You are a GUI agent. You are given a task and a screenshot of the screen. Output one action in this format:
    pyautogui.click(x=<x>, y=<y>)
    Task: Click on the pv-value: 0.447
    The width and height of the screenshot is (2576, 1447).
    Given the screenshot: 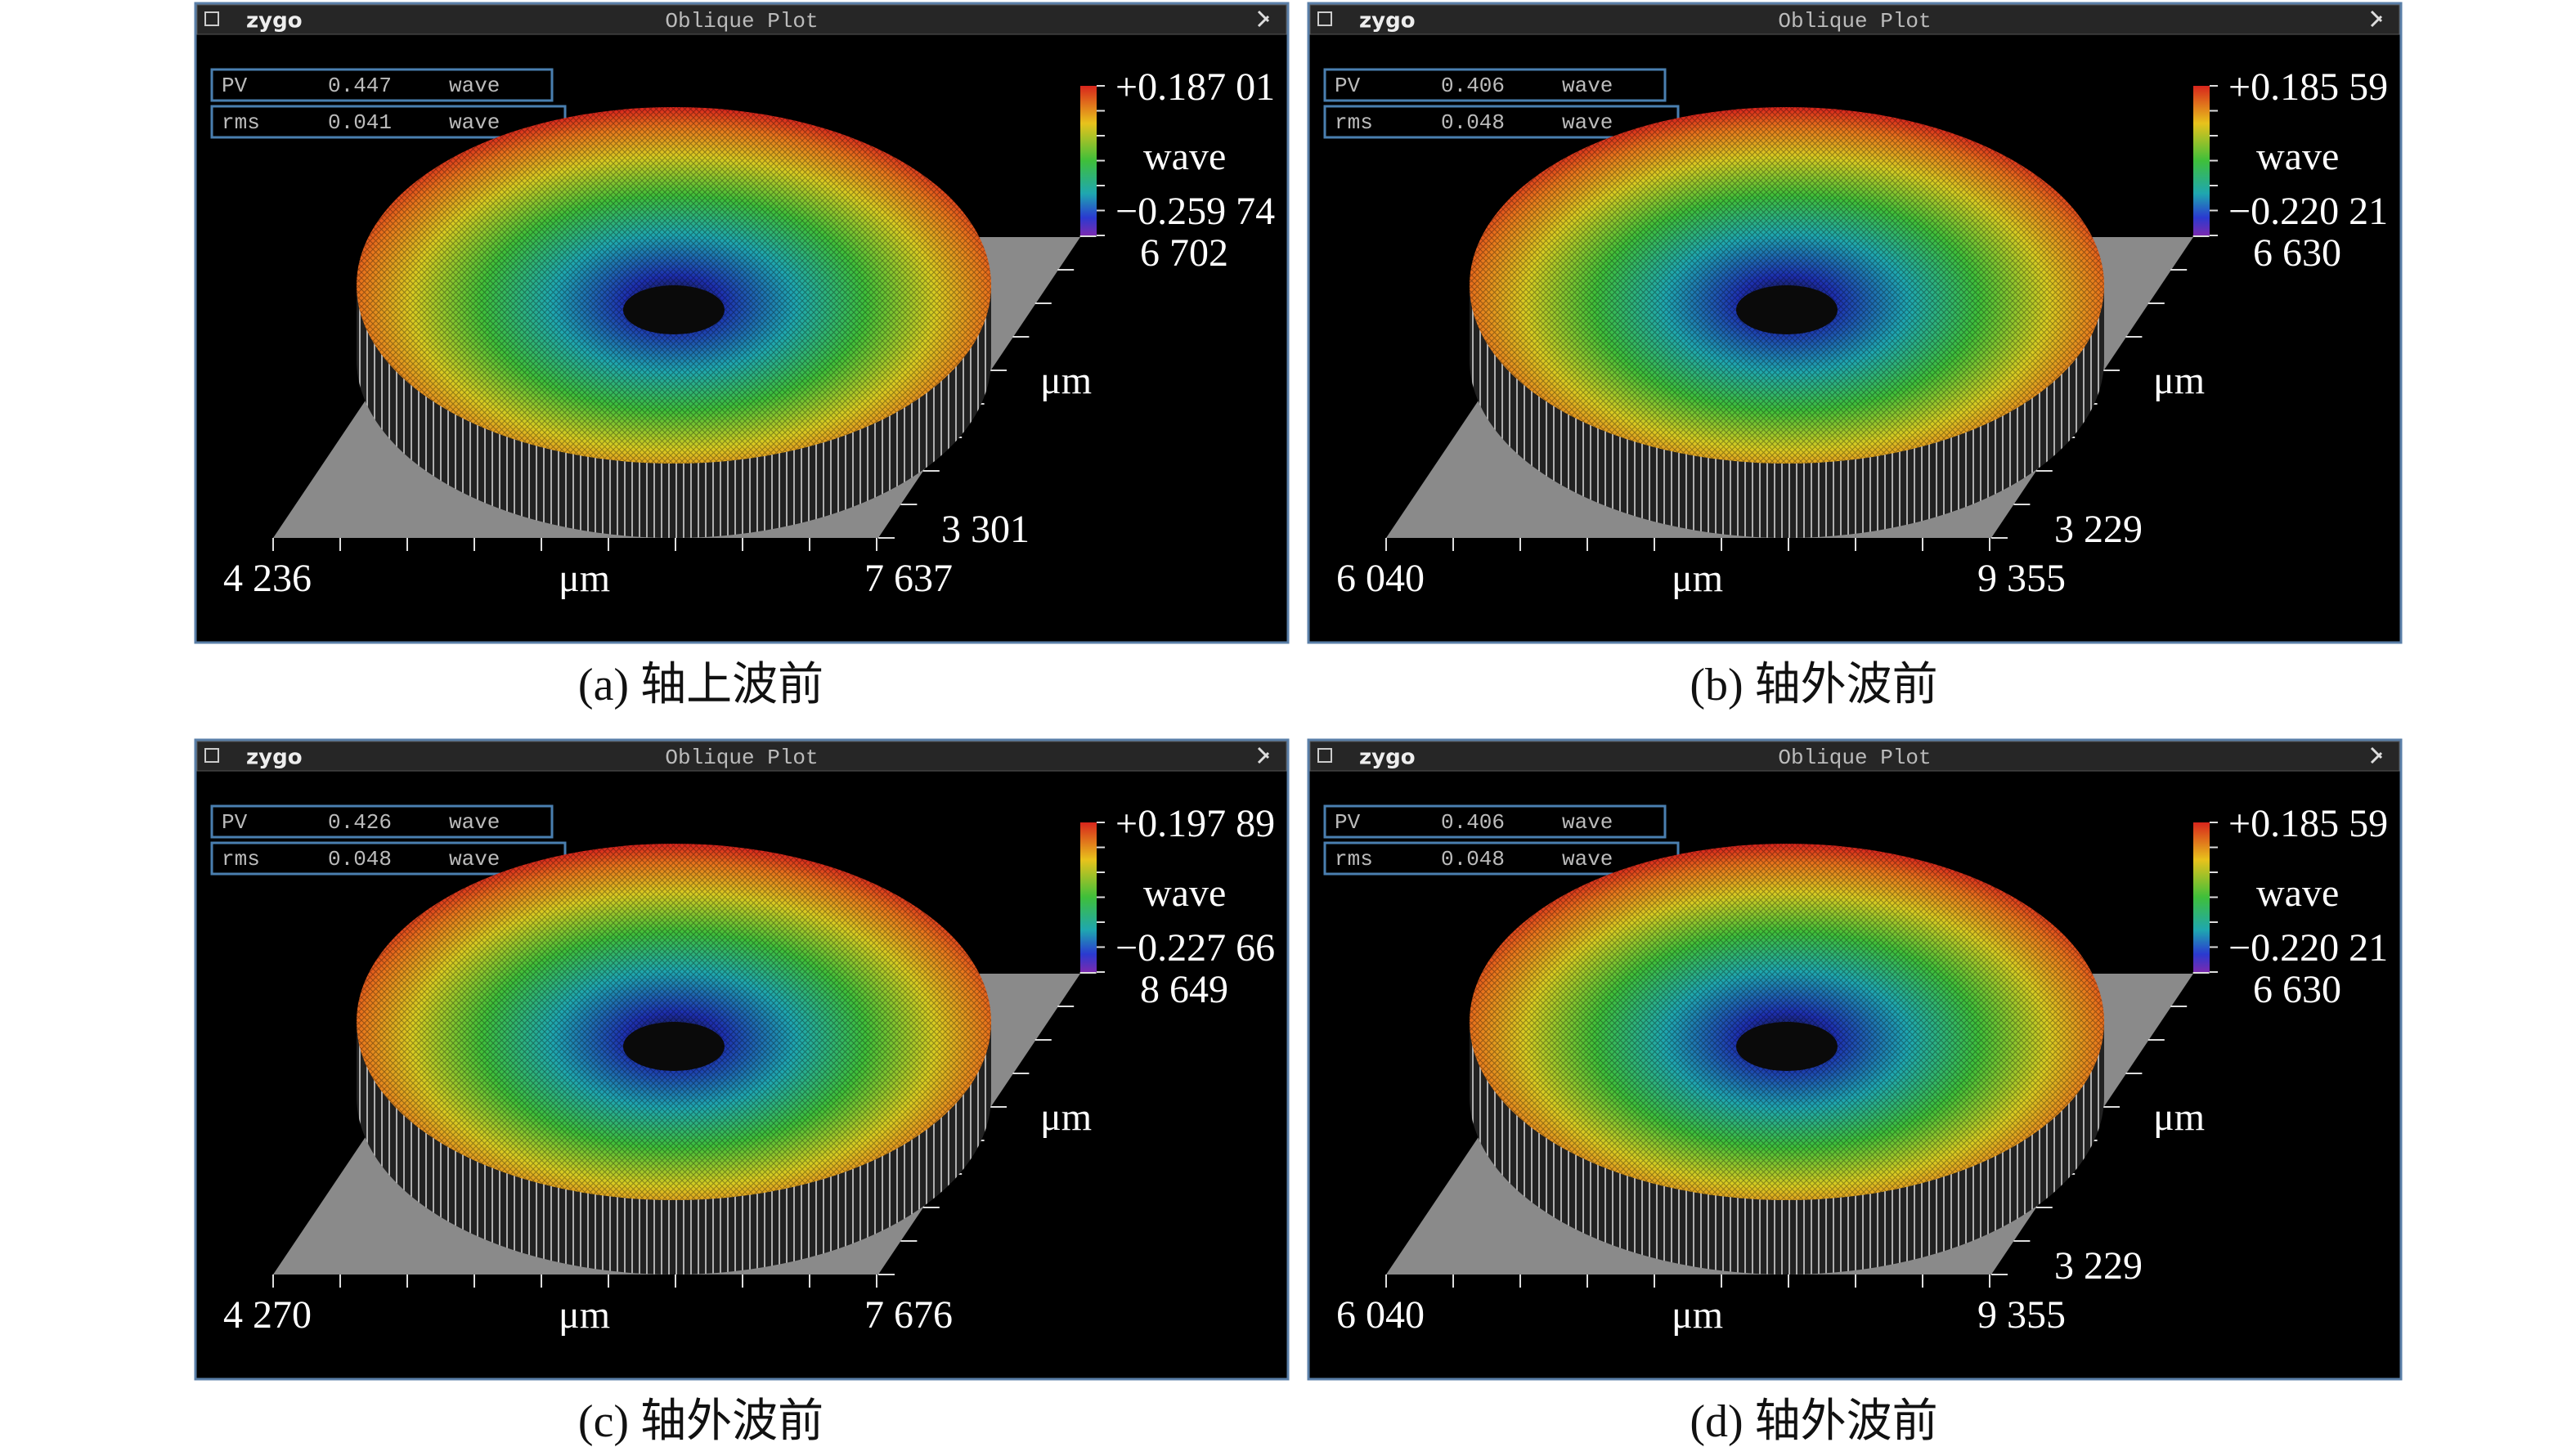 What is the action you would take?
    pyautogui.click(x=360, y=86)
    